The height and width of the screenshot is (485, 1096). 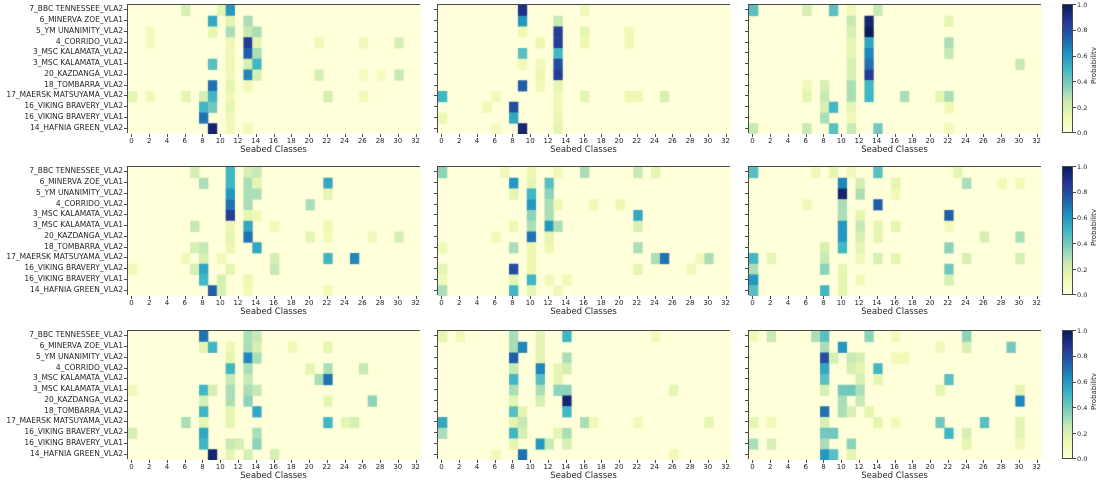 I want to click on y-tick-label: 3_MSC KALAMATA_VLA2, so click(x=77, y=214).